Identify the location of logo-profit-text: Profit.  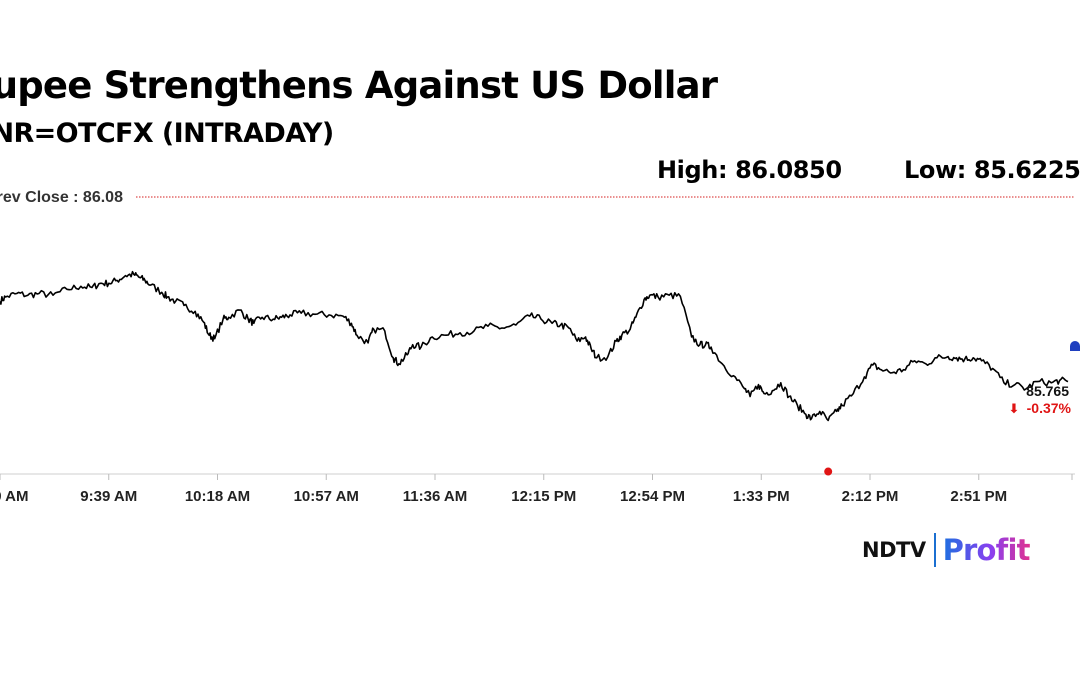
(986, 550).